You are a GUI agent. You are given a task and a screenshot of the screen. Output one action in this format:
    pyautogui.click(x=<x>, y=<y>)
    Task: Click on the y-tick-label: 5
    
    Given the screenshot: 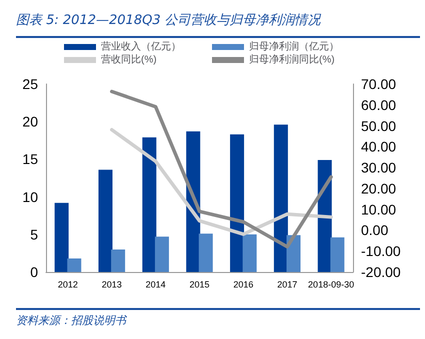 What is the action you would take?
    pyautogui.click(x=34, y=234)
    